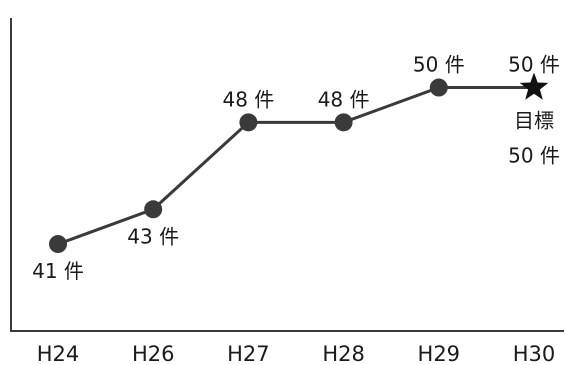 Image resolution: width=566 pixels, height=365 pixels. I want to click on target-star-marker, so click(534, 86).